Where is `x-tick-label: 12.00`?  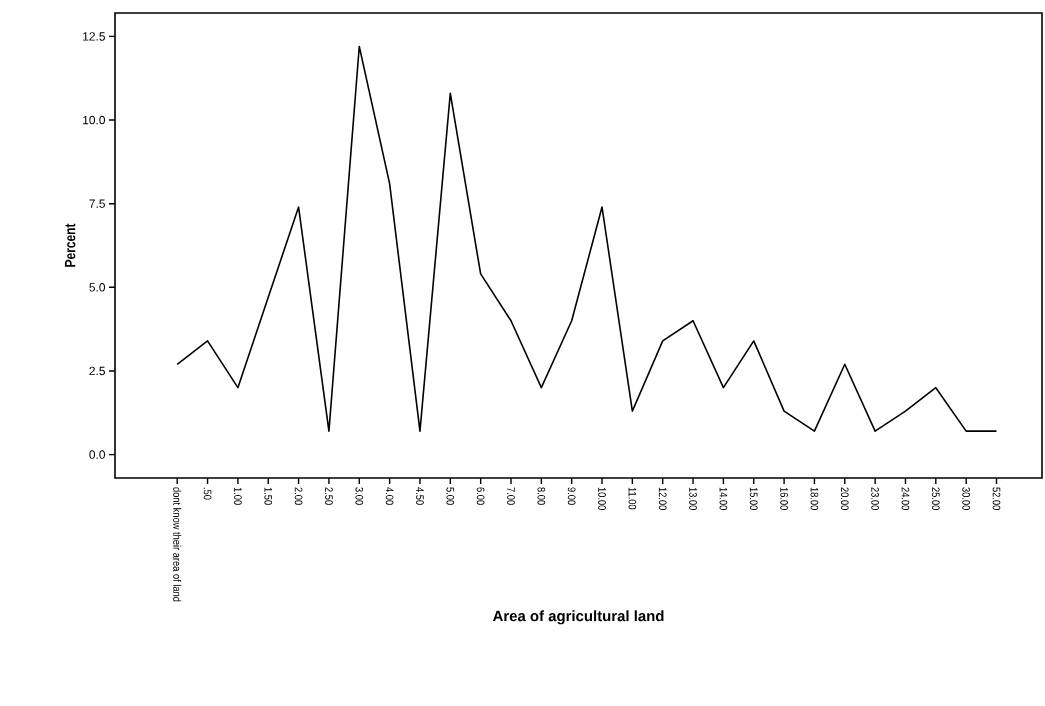 x-tick-label: 12.00 is located at coordinates (662, 498).